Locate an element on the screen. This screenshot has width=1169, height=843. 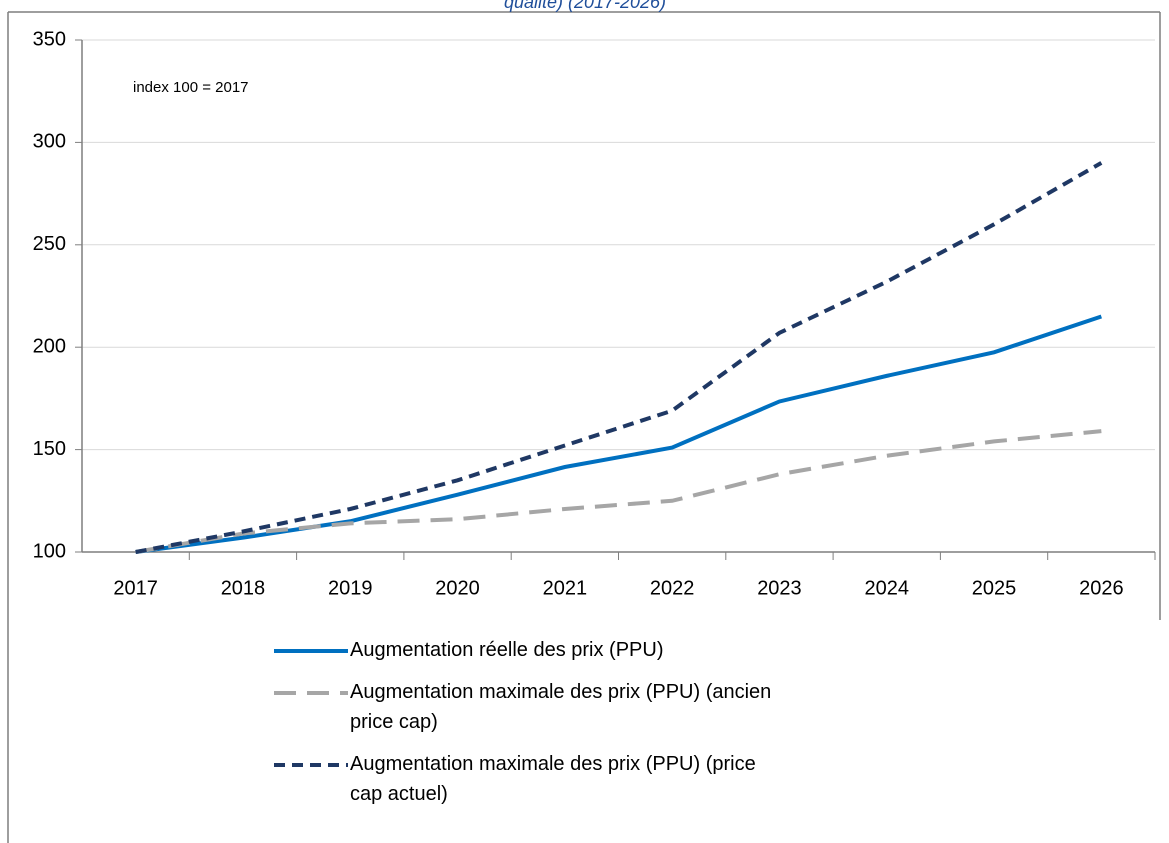
y-tick-label: 350 is located at coordinates (49, 39).